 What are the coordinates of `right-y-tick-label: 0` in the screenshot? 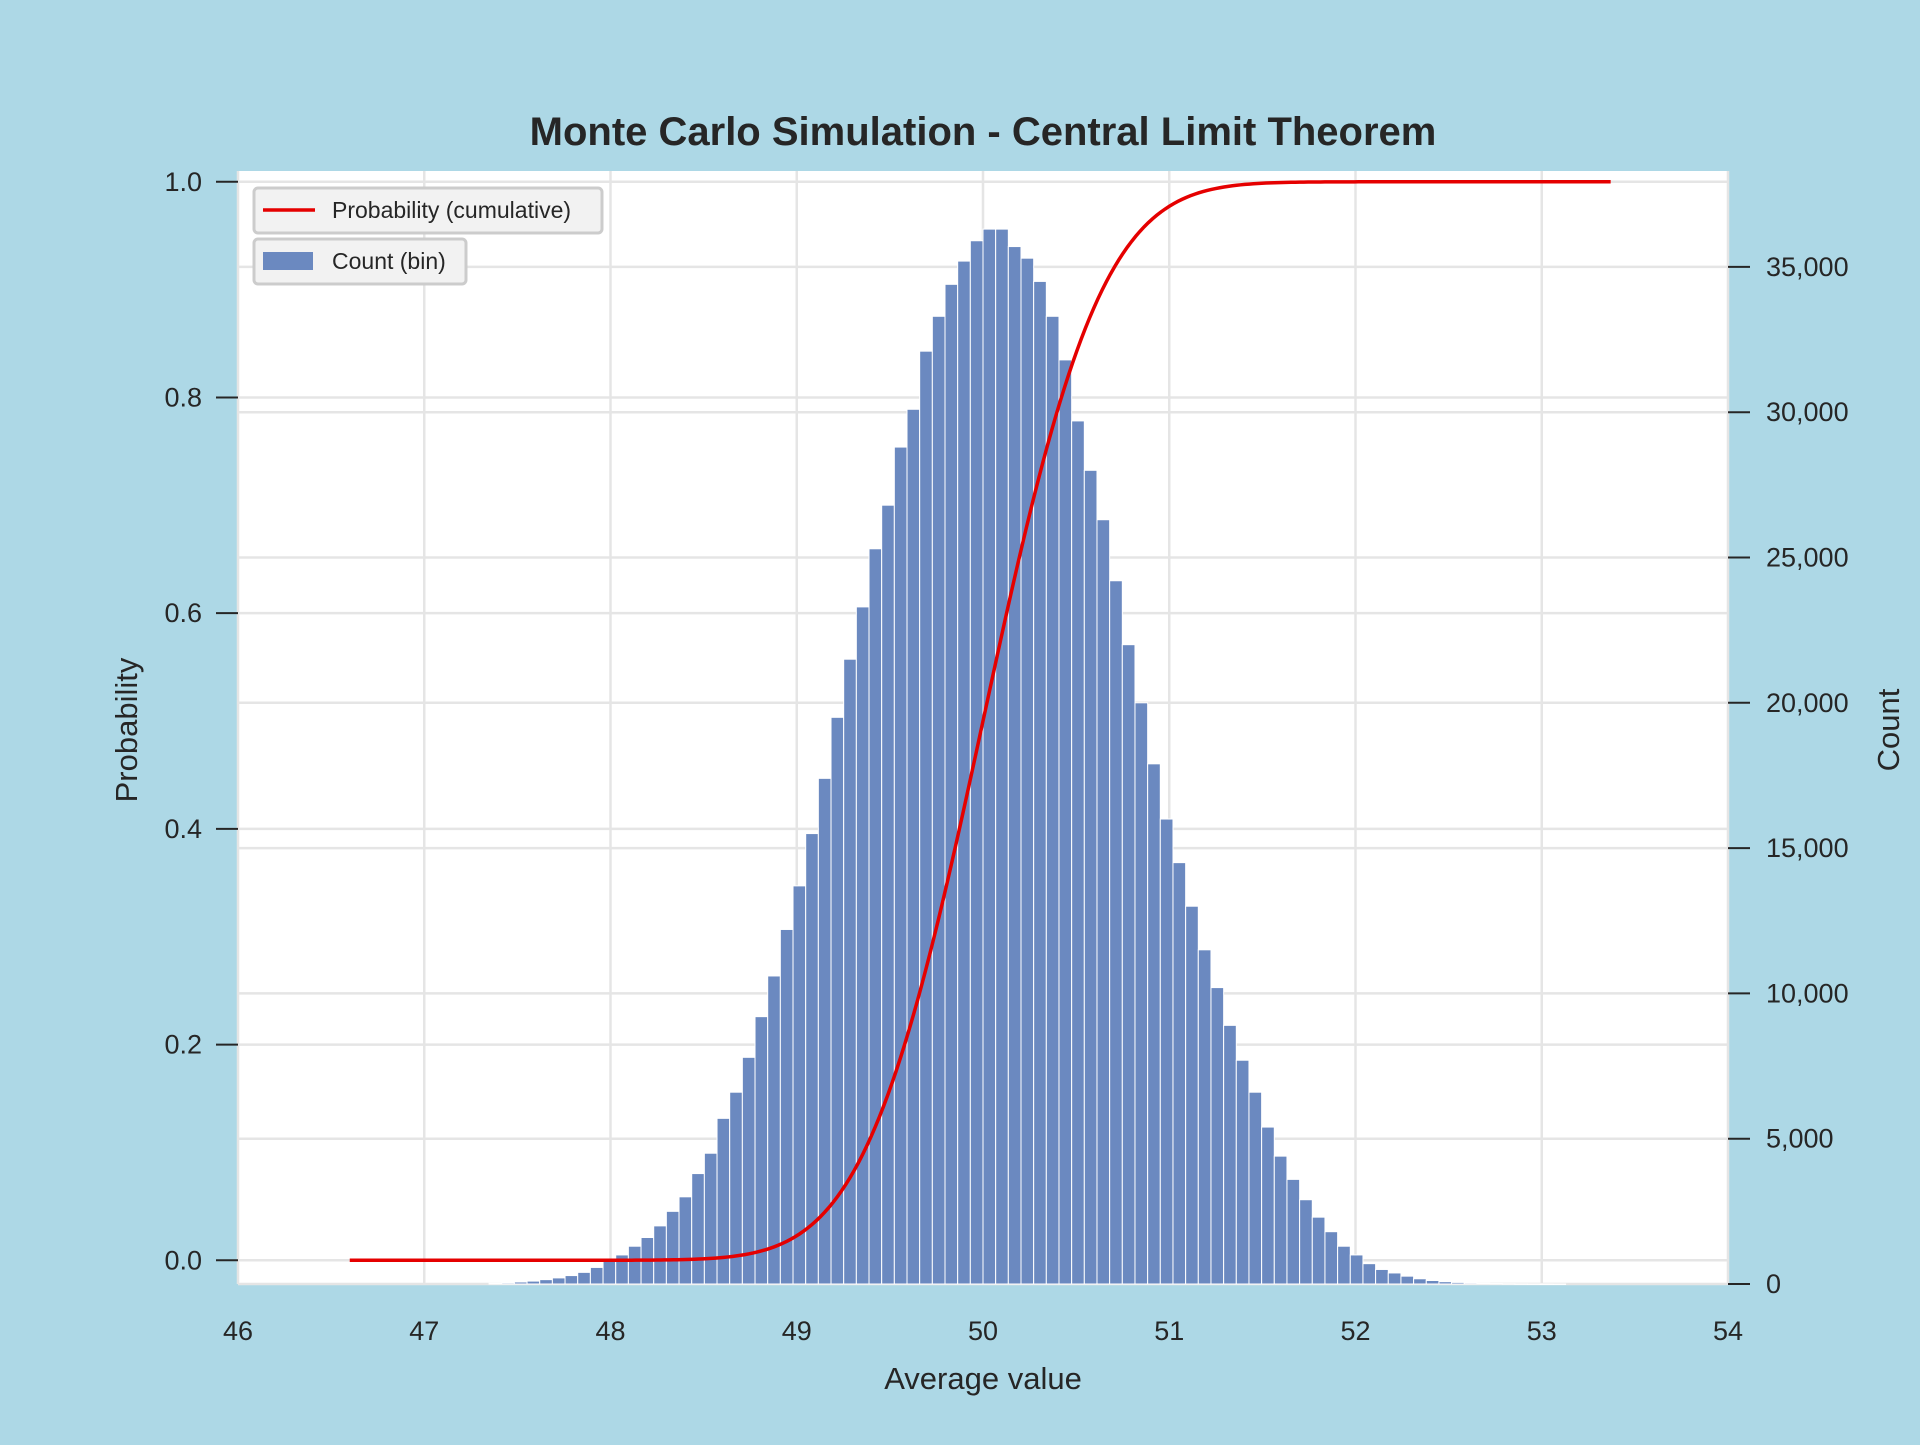 It's located at (1773, 1284).